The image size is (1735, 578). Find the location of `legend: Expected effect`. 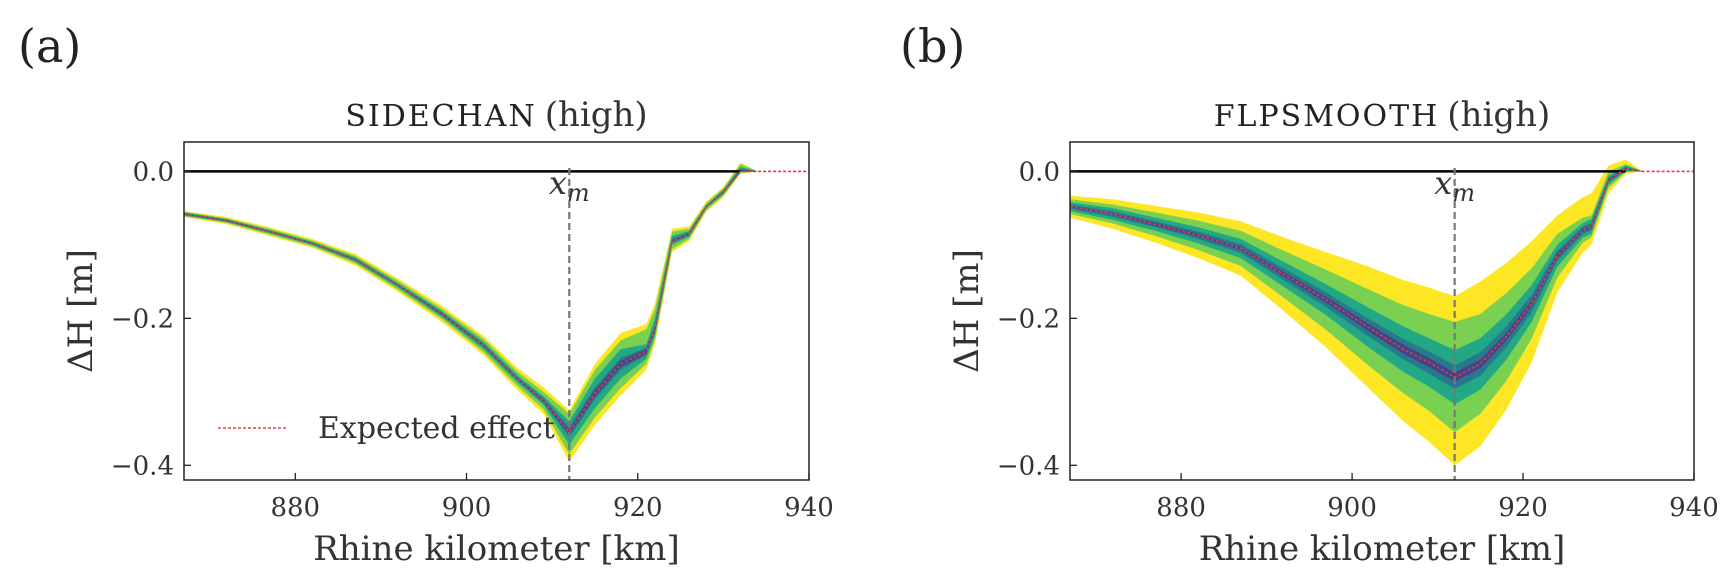

legend: Expected effect is located at coordinates (386, 428).